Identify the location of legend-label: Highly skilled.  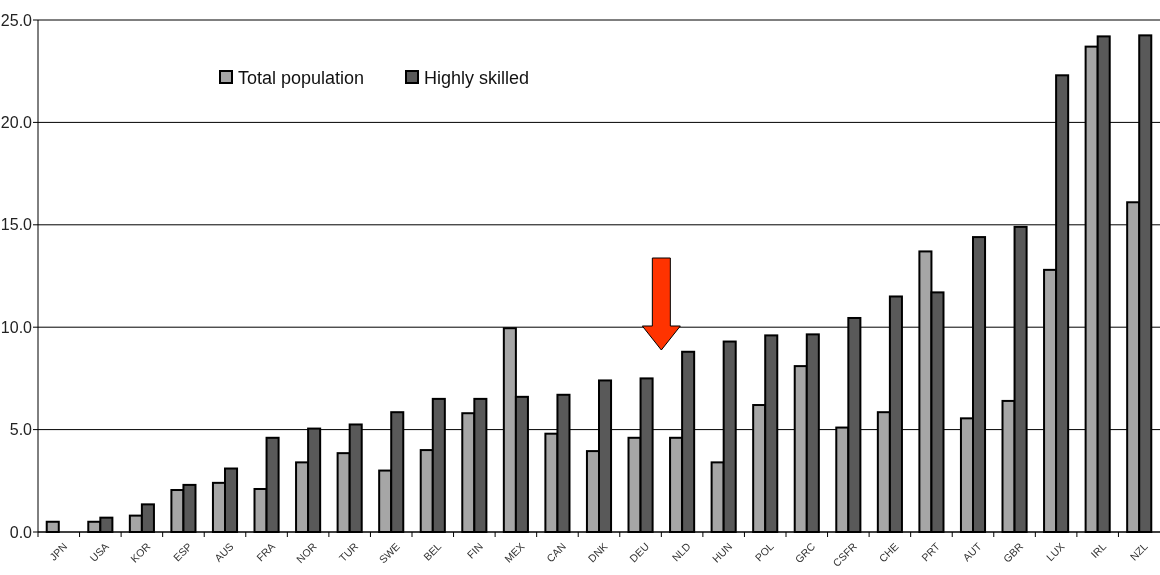
(477, 78).